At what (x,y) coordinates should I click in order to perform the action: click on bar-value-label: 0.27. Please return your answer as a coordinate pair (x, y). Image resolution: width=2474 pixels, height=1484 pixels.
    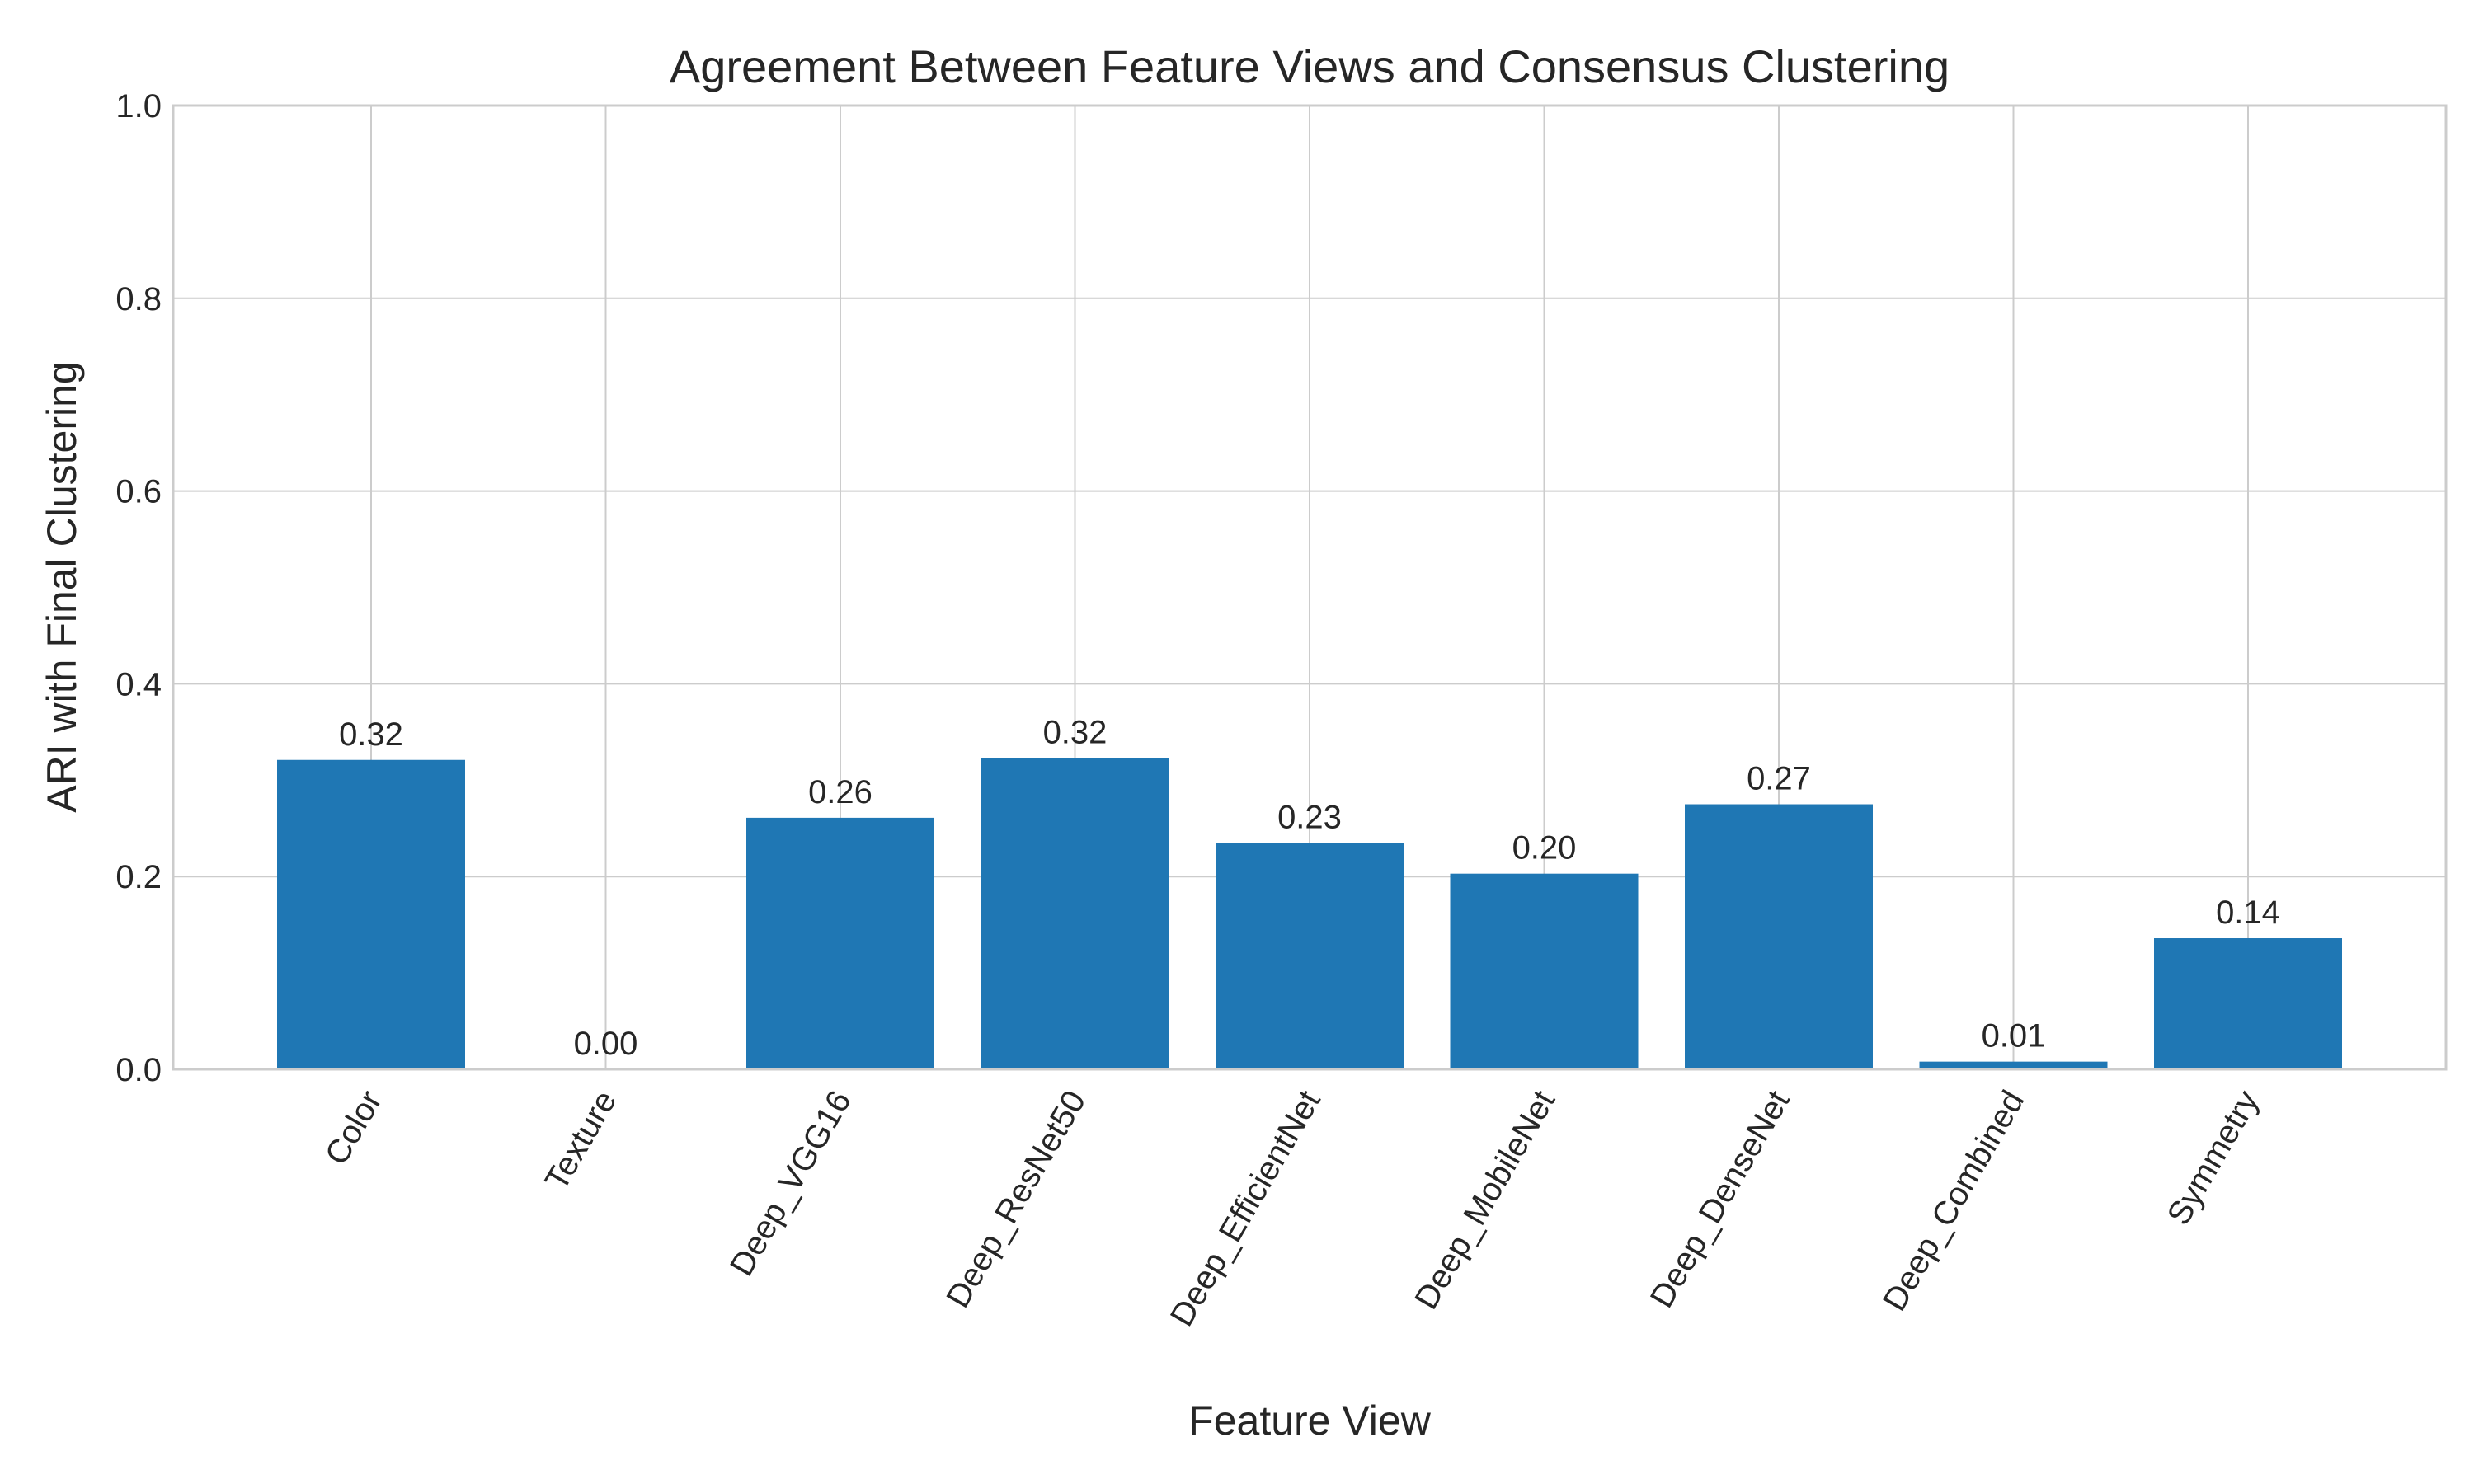
    Looking at the image, I should click on (1779, 779).